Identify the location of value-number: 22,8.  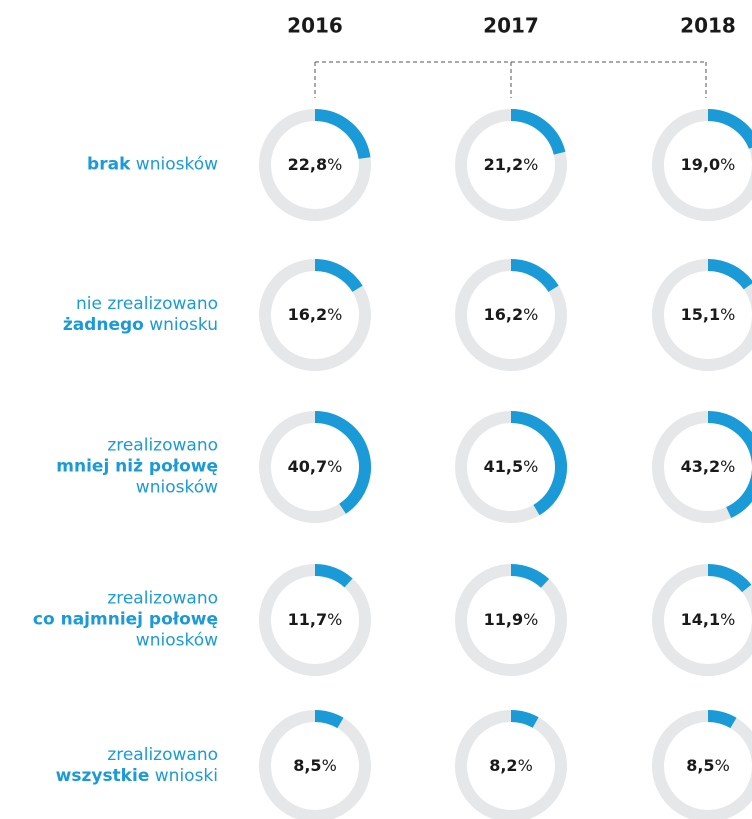
(307, 164).